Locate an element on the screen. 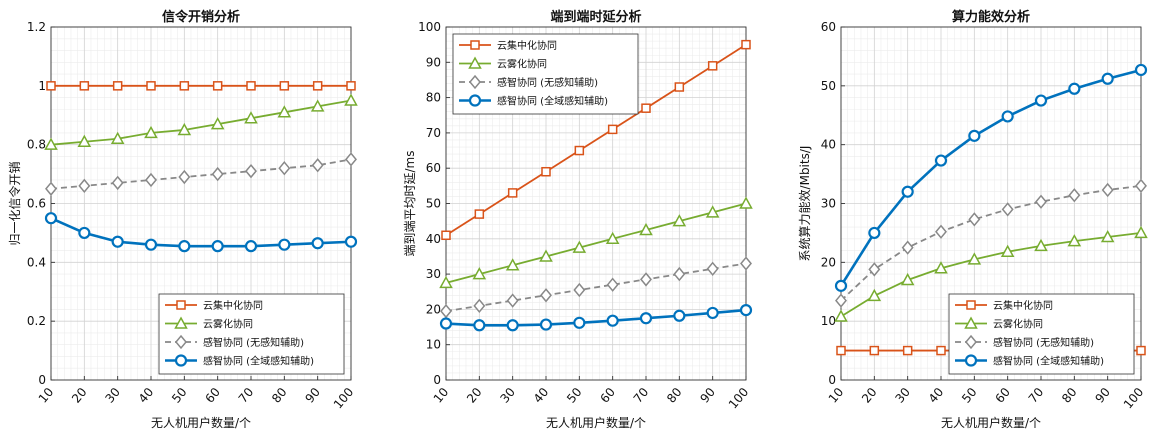 This screenshot has width=1151, height=432. y-tick-label: 0.8 is located at coordinates (36, 145).